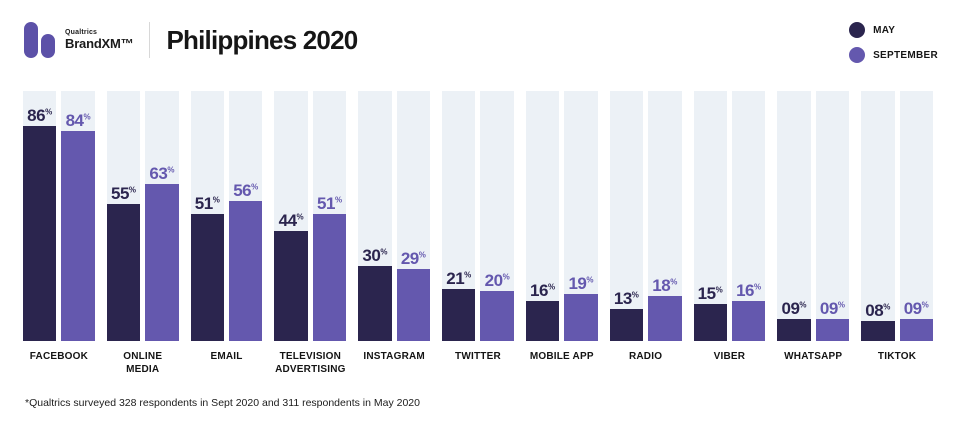 This screenshot has width=954, height=429. I want to click on bar-track-september: 56%, so click(246, 216).